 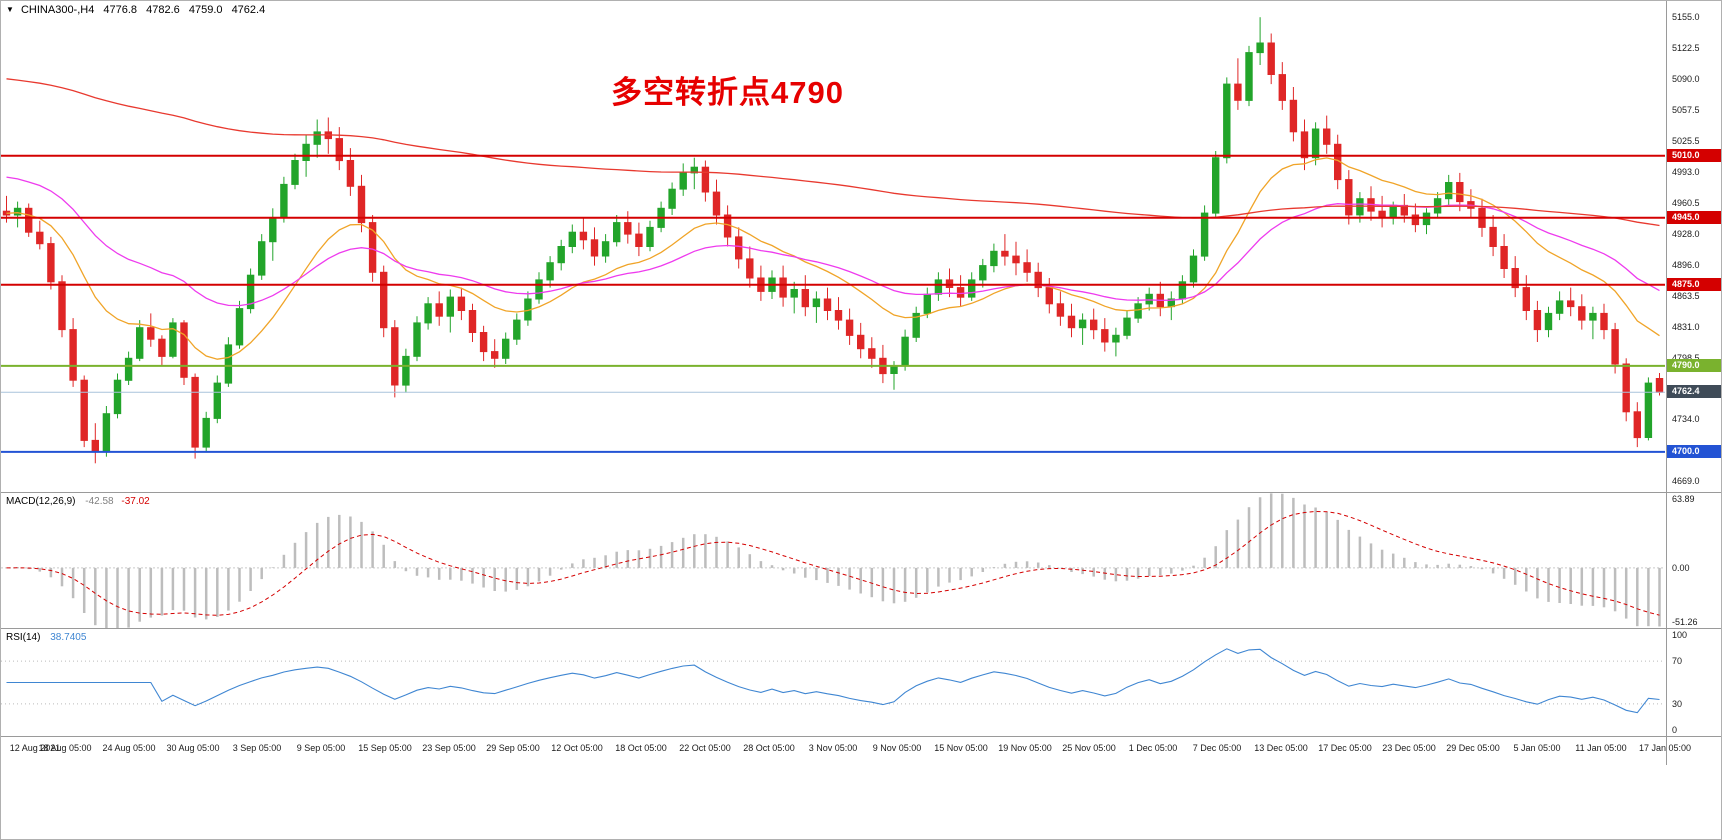 I want to click on time-axis-label: 7 Dec 05:00, so click(x=1217, y=748).